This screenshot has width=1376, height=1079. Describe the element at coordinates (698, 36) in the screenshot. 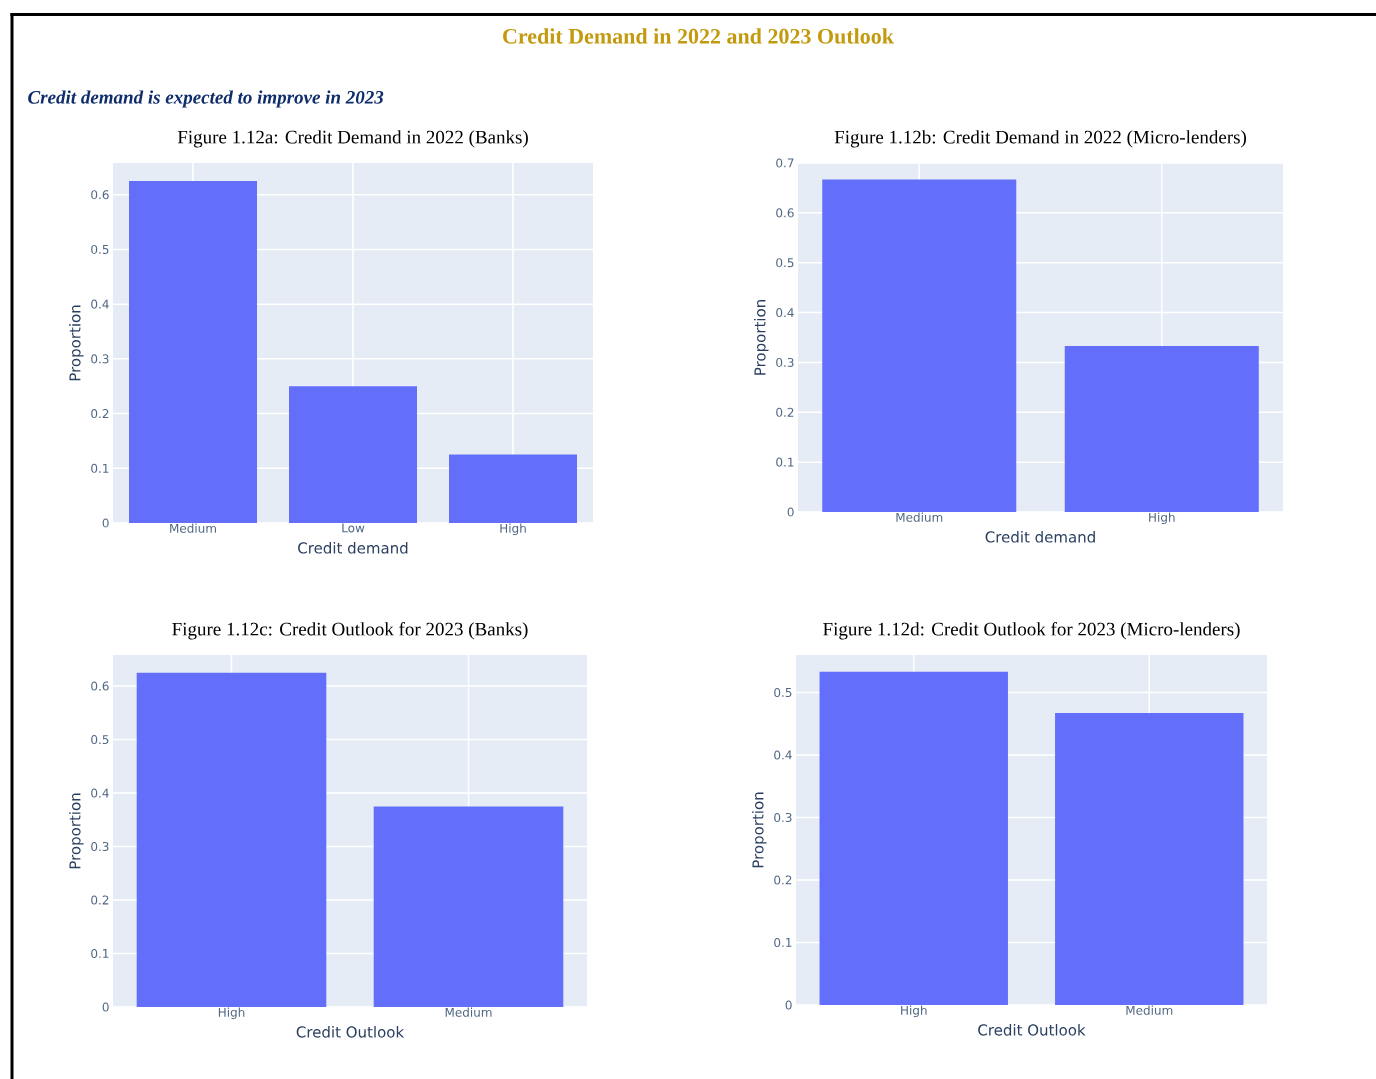

I see `text: Credit Demand in 2022 and 2023 Outlook` at that location.